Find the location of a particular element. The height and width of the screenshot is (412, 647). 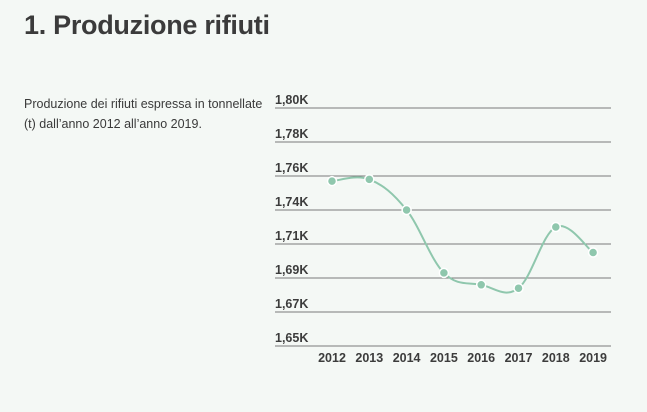

x-tick-label: 2018 is located at coordinates (556, 358).